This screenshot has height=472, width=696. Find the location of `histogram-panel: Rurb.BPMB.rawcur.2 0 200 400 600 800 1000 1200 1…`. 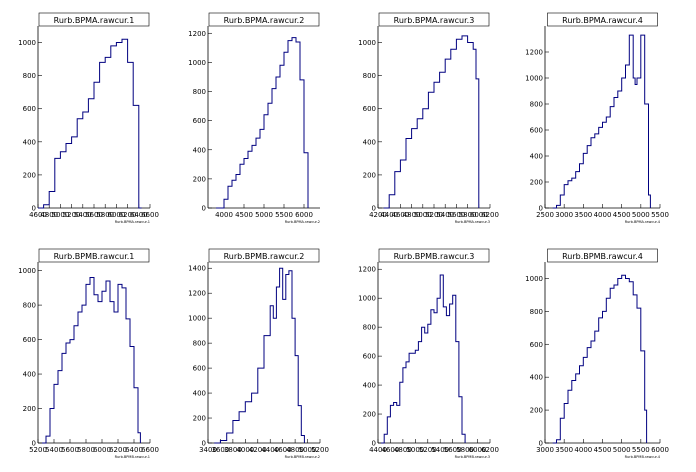

histogram-panel: Rurb.BPMB.rawcur.2 0 200 400 600 800 1000 1200 1… is located at coordinates (258, 353).